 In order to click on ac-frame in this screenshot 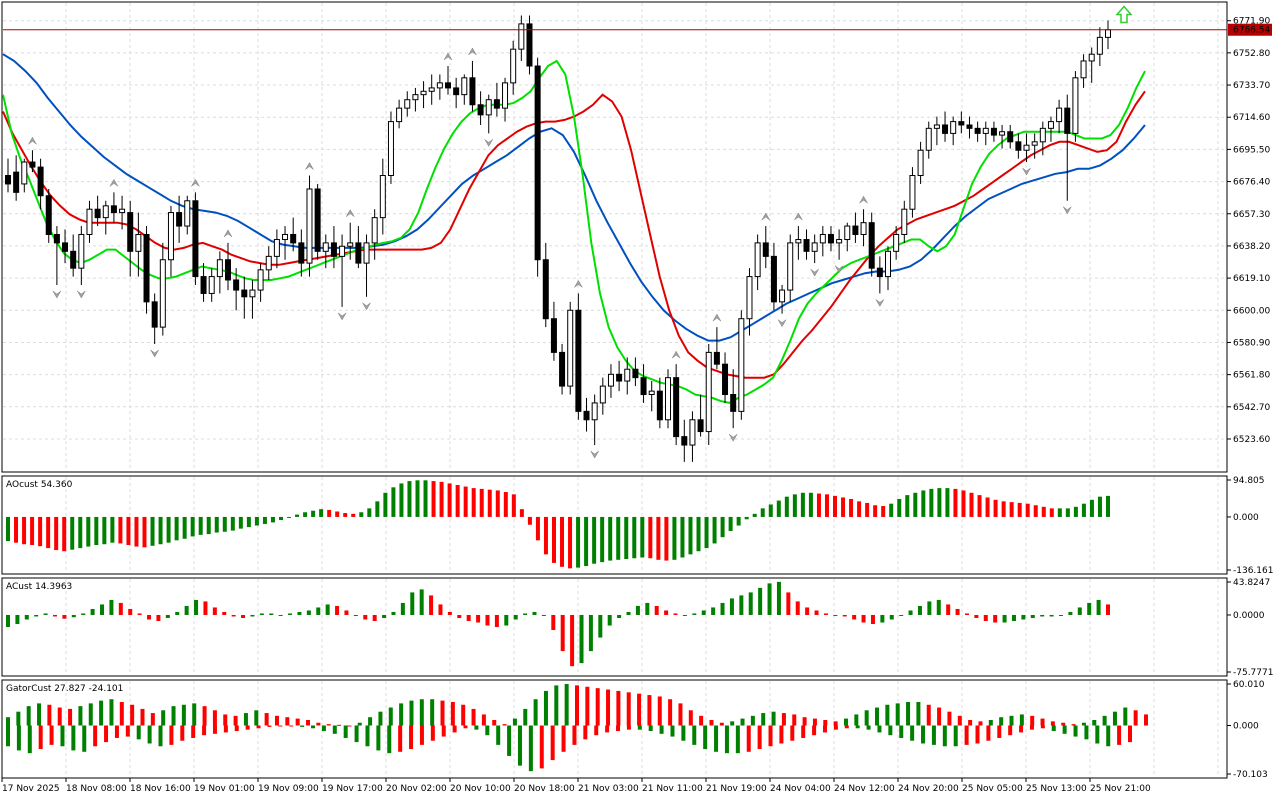, I will do `click(614, 627)`.